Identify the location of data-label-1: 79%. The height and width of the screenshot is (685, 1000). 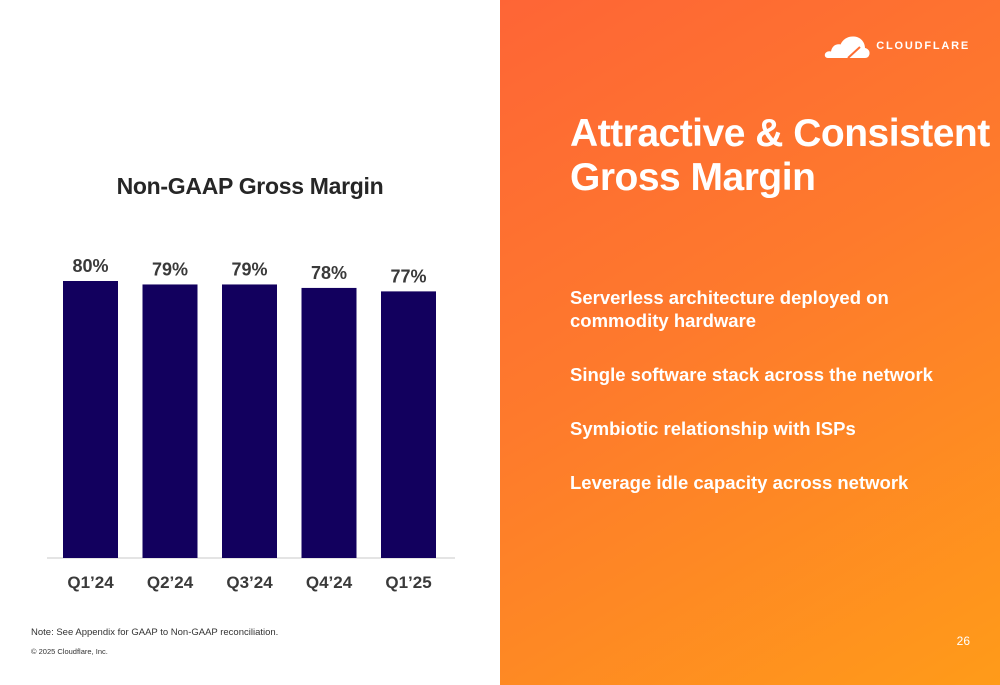
(170, 269).